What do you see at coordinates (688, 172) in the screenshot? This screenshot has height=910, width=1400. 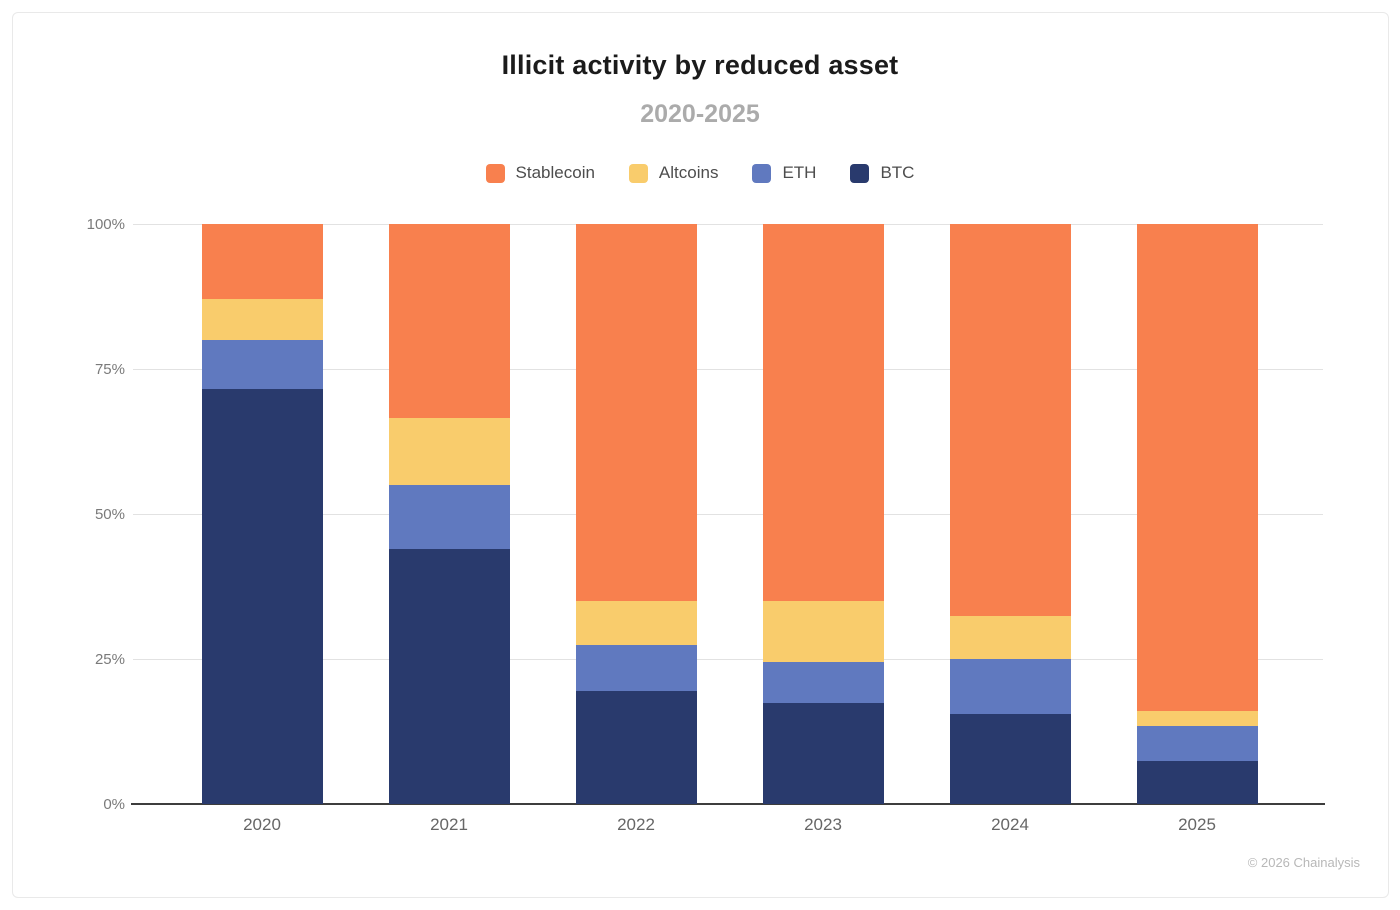 I see `legend-label: Altcoins` at bounding box center [688, 172].